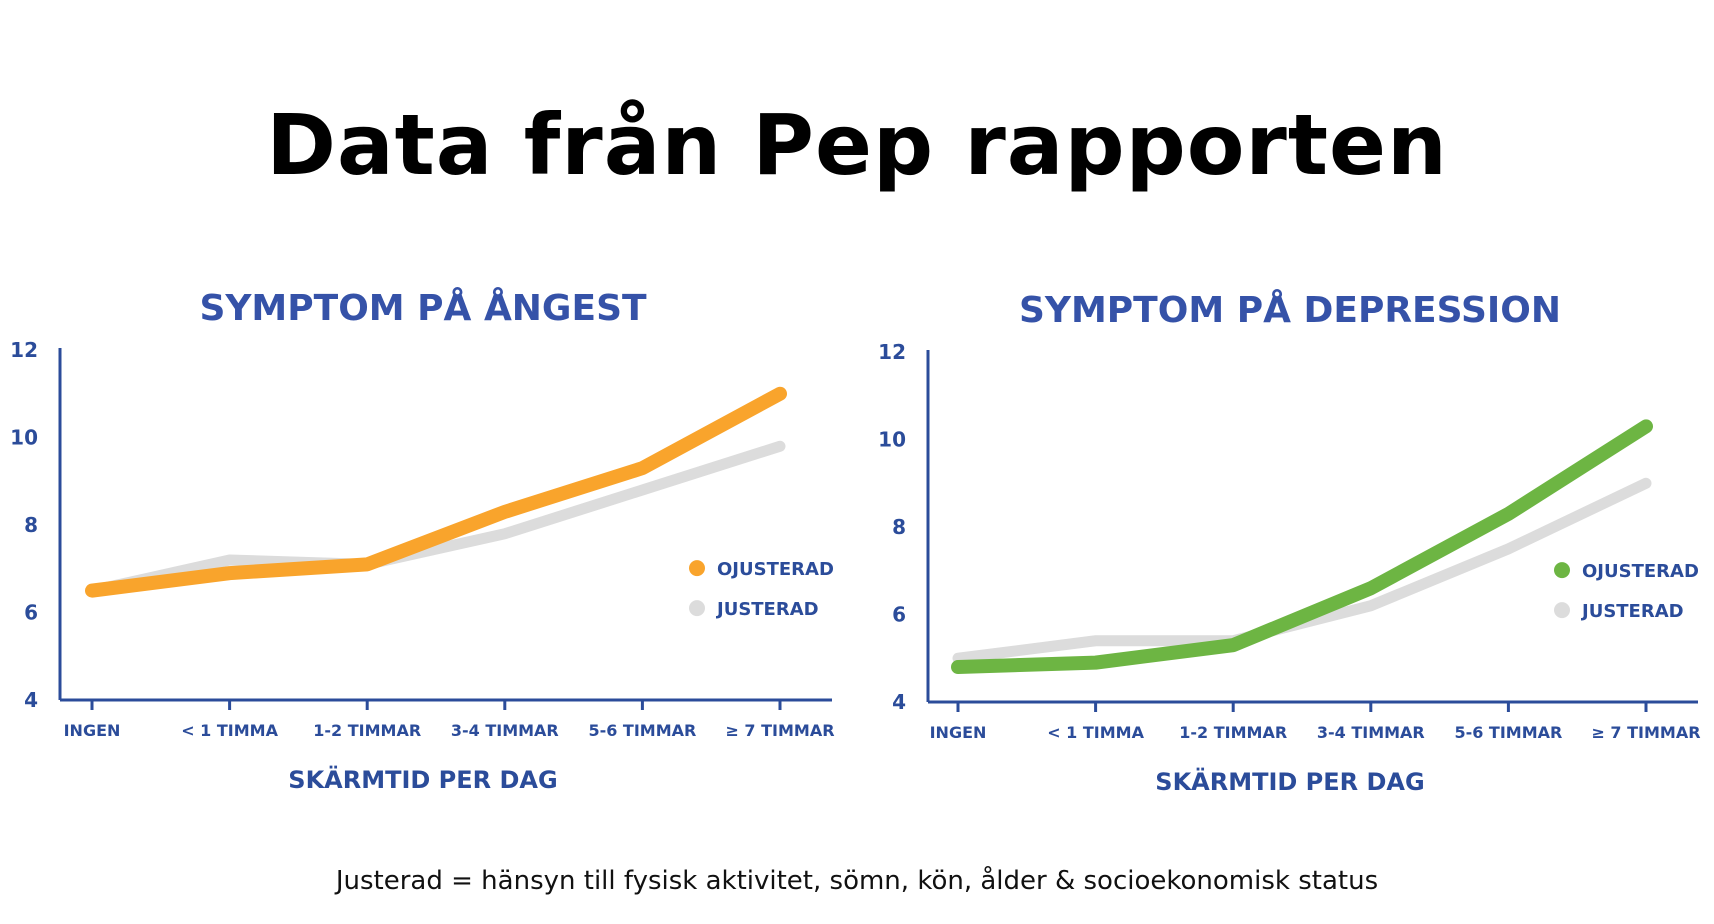 The height and width of the screenshot is (924, 1714). I want to click on chart-title: SYMPTOM PÅ ÅNGEST, so click(423, 308).